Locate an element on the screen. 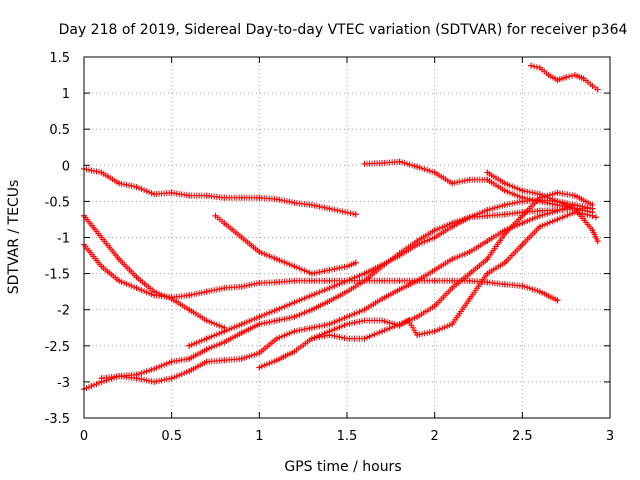  y-tick-label: -0.5 is located at coordinates (57, 202).